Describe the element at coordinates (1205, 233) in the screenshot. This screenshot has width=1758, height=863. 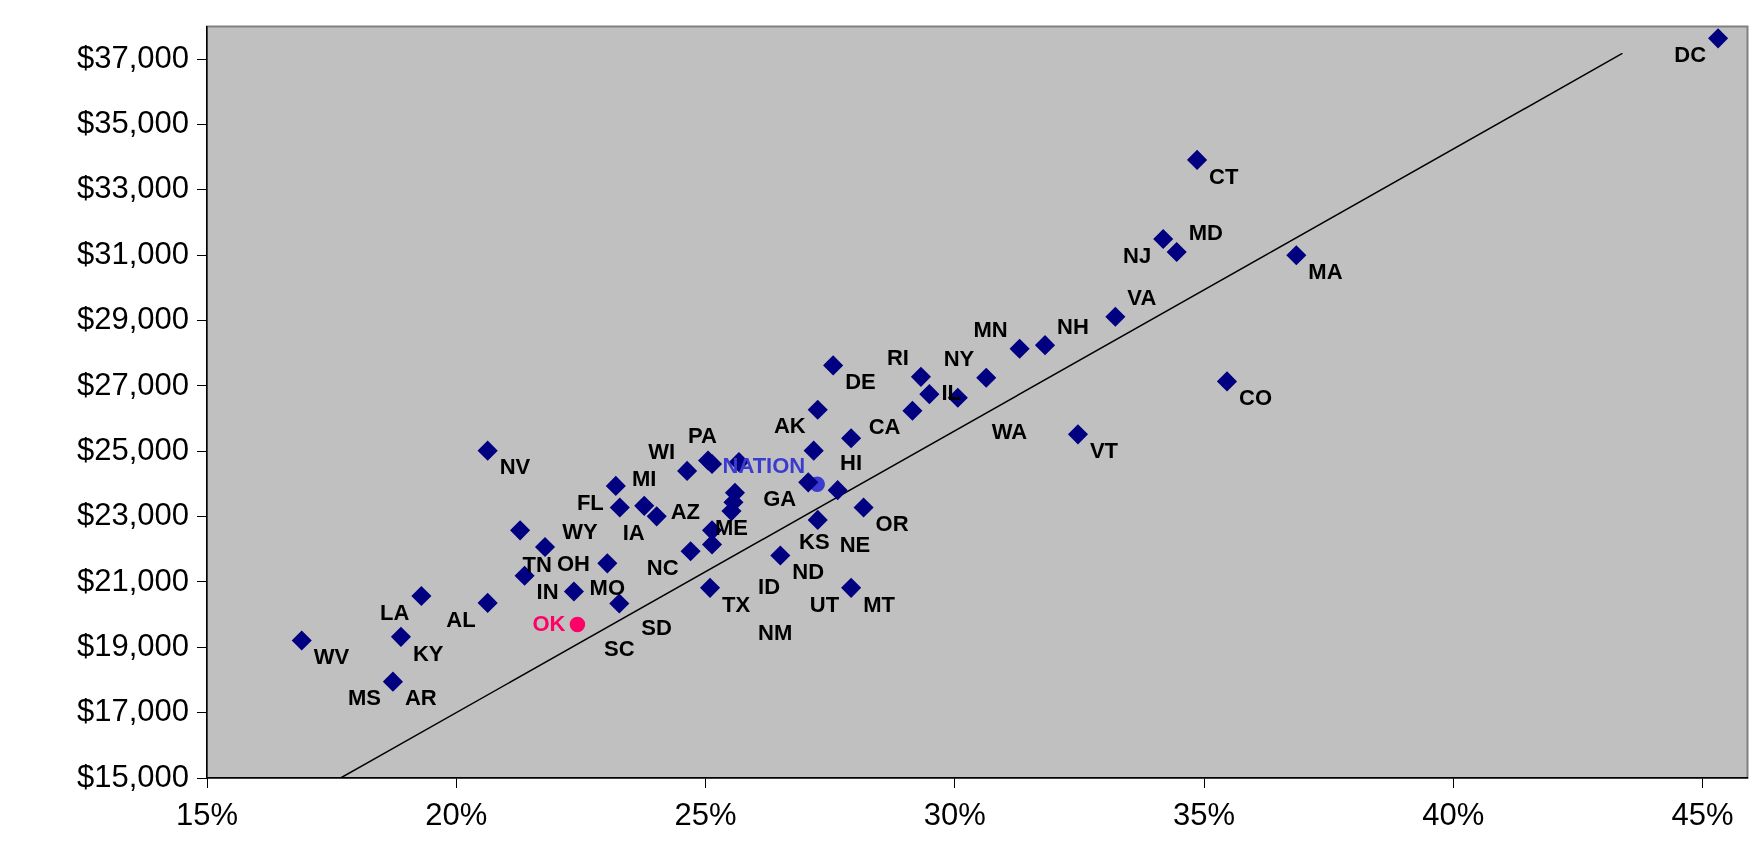
I see `annotation: MD` at that location.